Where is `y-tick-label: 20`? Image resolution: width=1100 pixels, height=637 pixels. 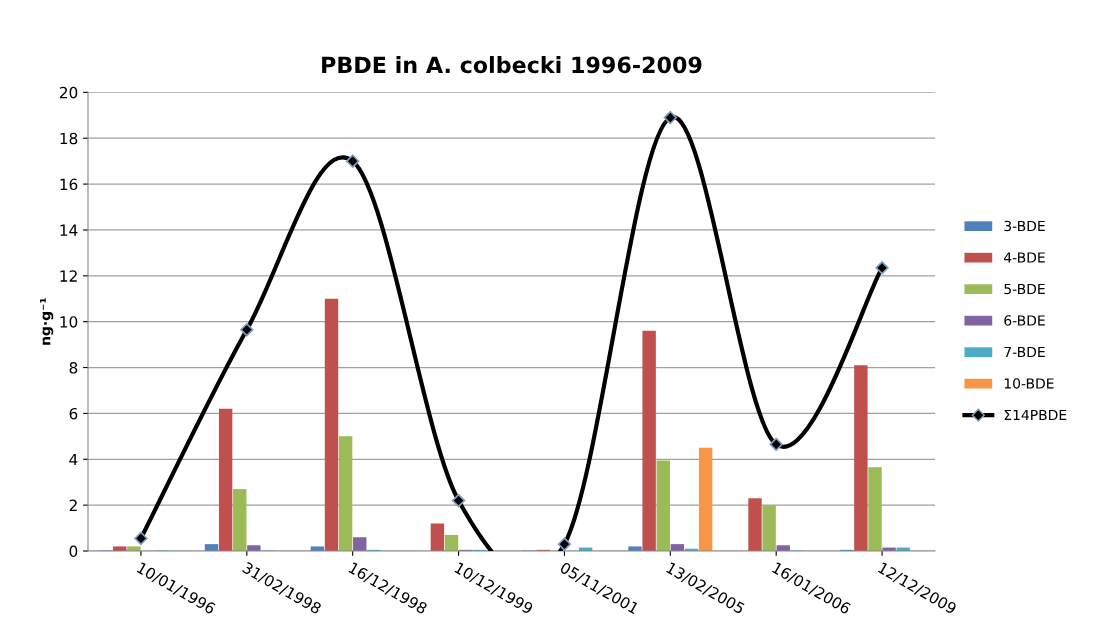
y-tick-label: 20 is located at coordinates (68, 92).